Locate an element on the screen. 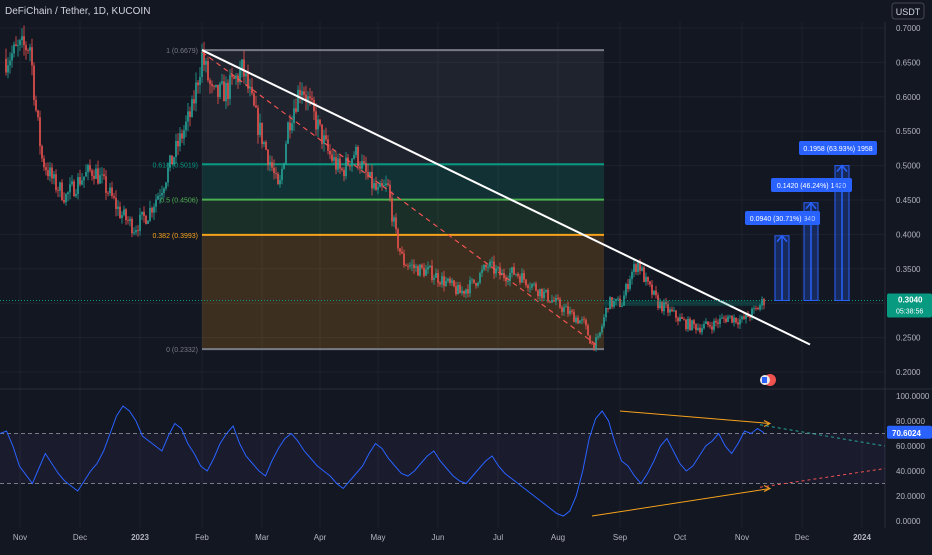  divergence-line is located at coordinates (681, 502).